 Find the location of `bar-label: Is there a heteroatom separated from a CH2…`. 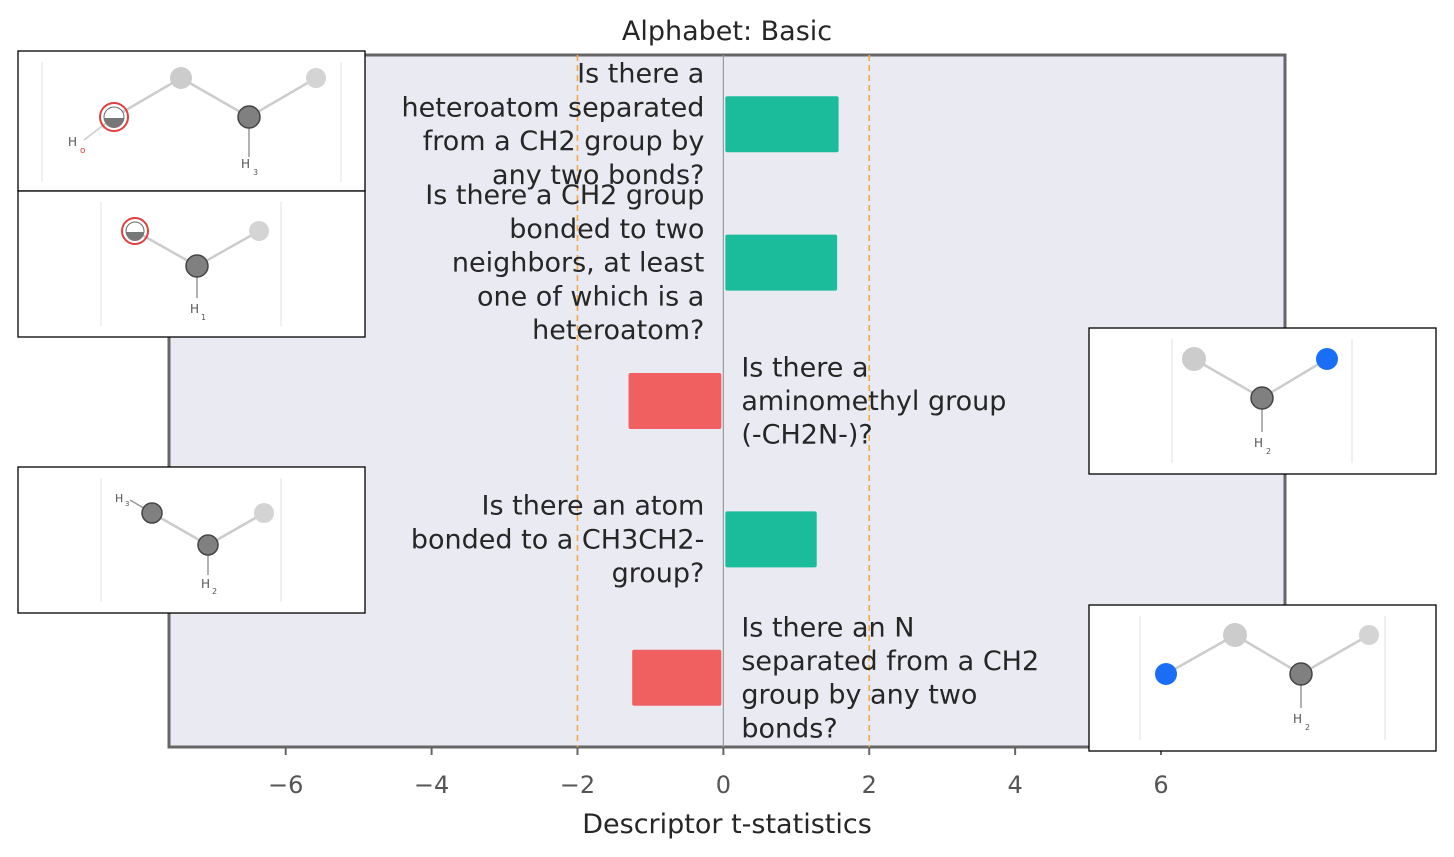

bar-label: Is there a heteroatom separated from a CH2… is located at coordinates (553, 125).